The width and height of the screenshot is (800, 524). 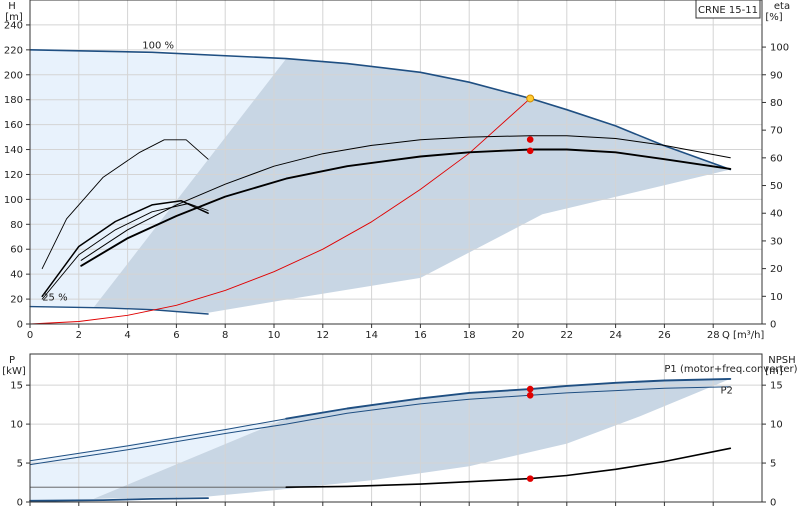 I want to click on y-left-tick-label: 100, so click(x=13, y=200).